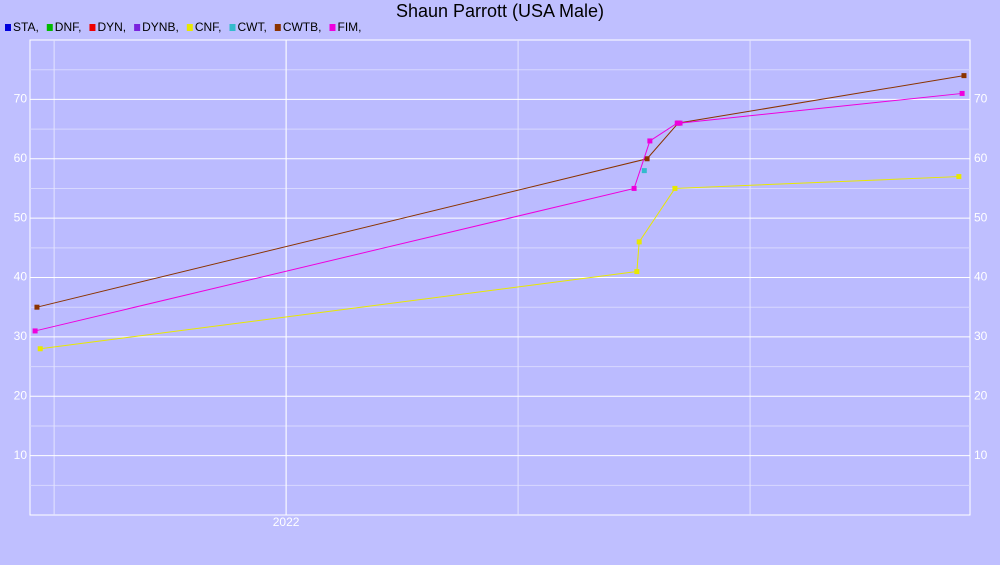  I want to click on y-tick-label: 70, so click(21, 99).